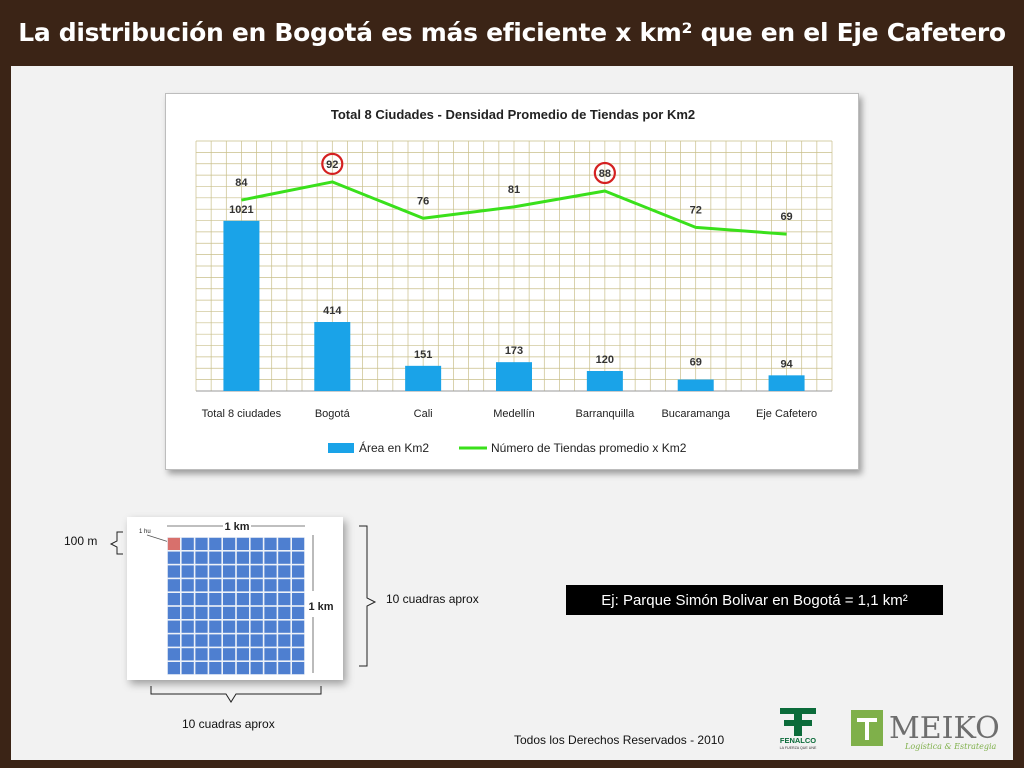 The height and width of the screenshot is (768, 1024). Describe the element at coordinates (786, 217) in the screenshot. I see `line-value-label: 69` at that location.